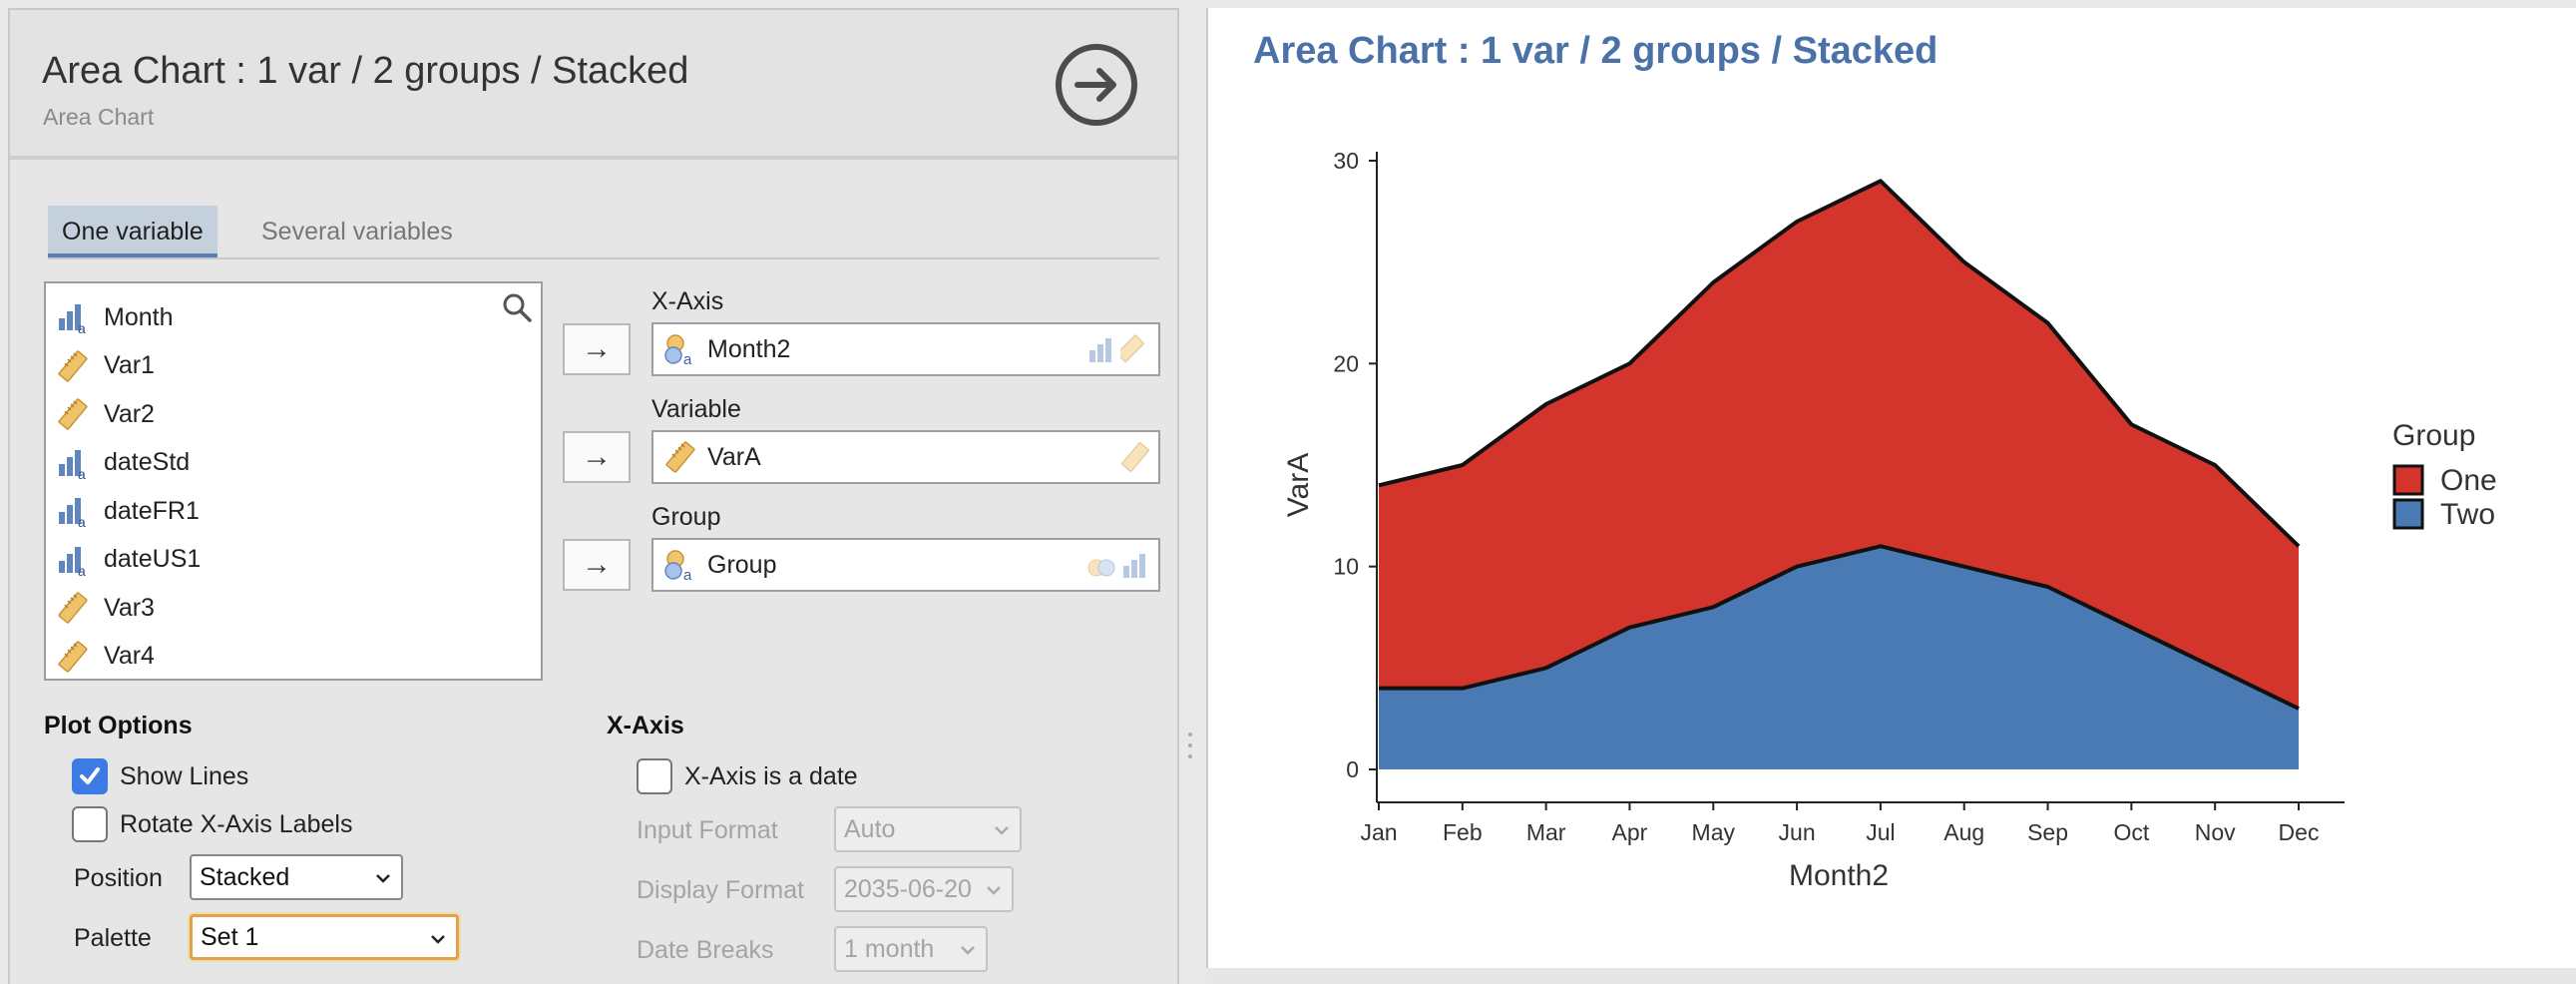  I want to click on display-format-label: Display Format, so click(721, 890).